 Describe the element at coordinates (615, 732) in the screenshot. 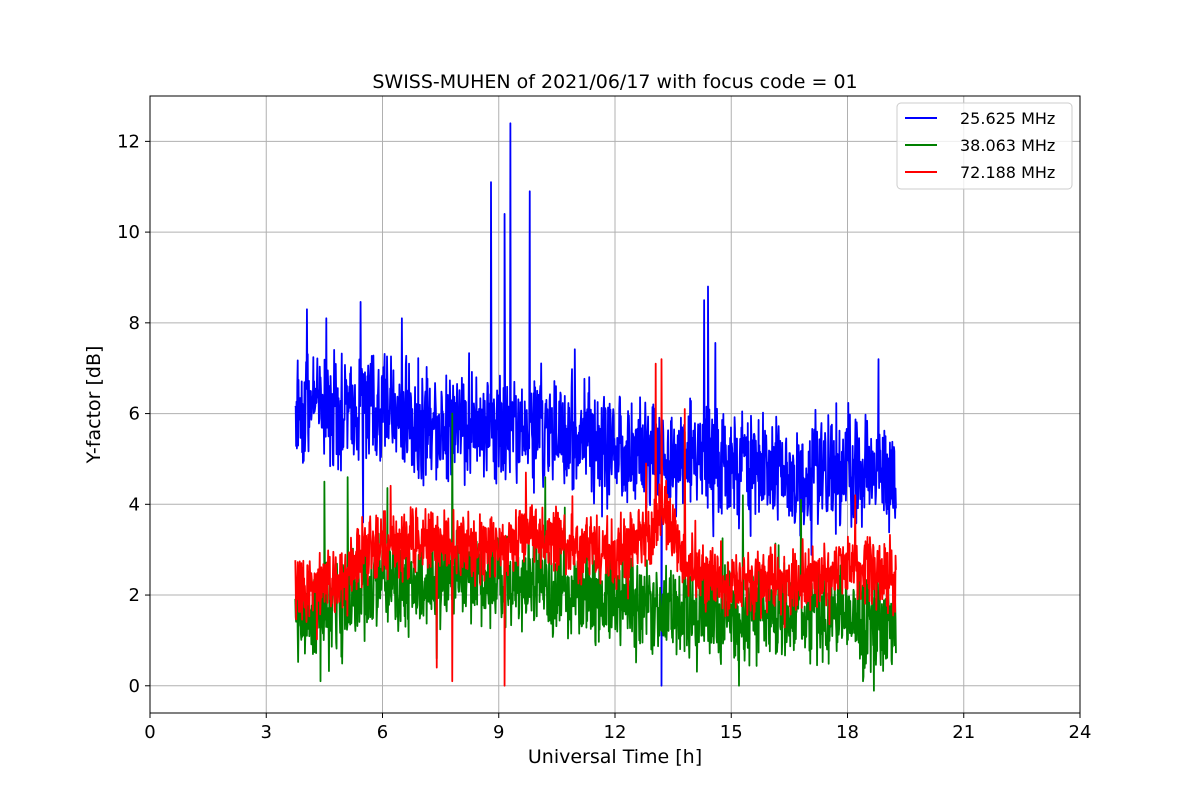

I see `x-tick-label: 12` at that location.